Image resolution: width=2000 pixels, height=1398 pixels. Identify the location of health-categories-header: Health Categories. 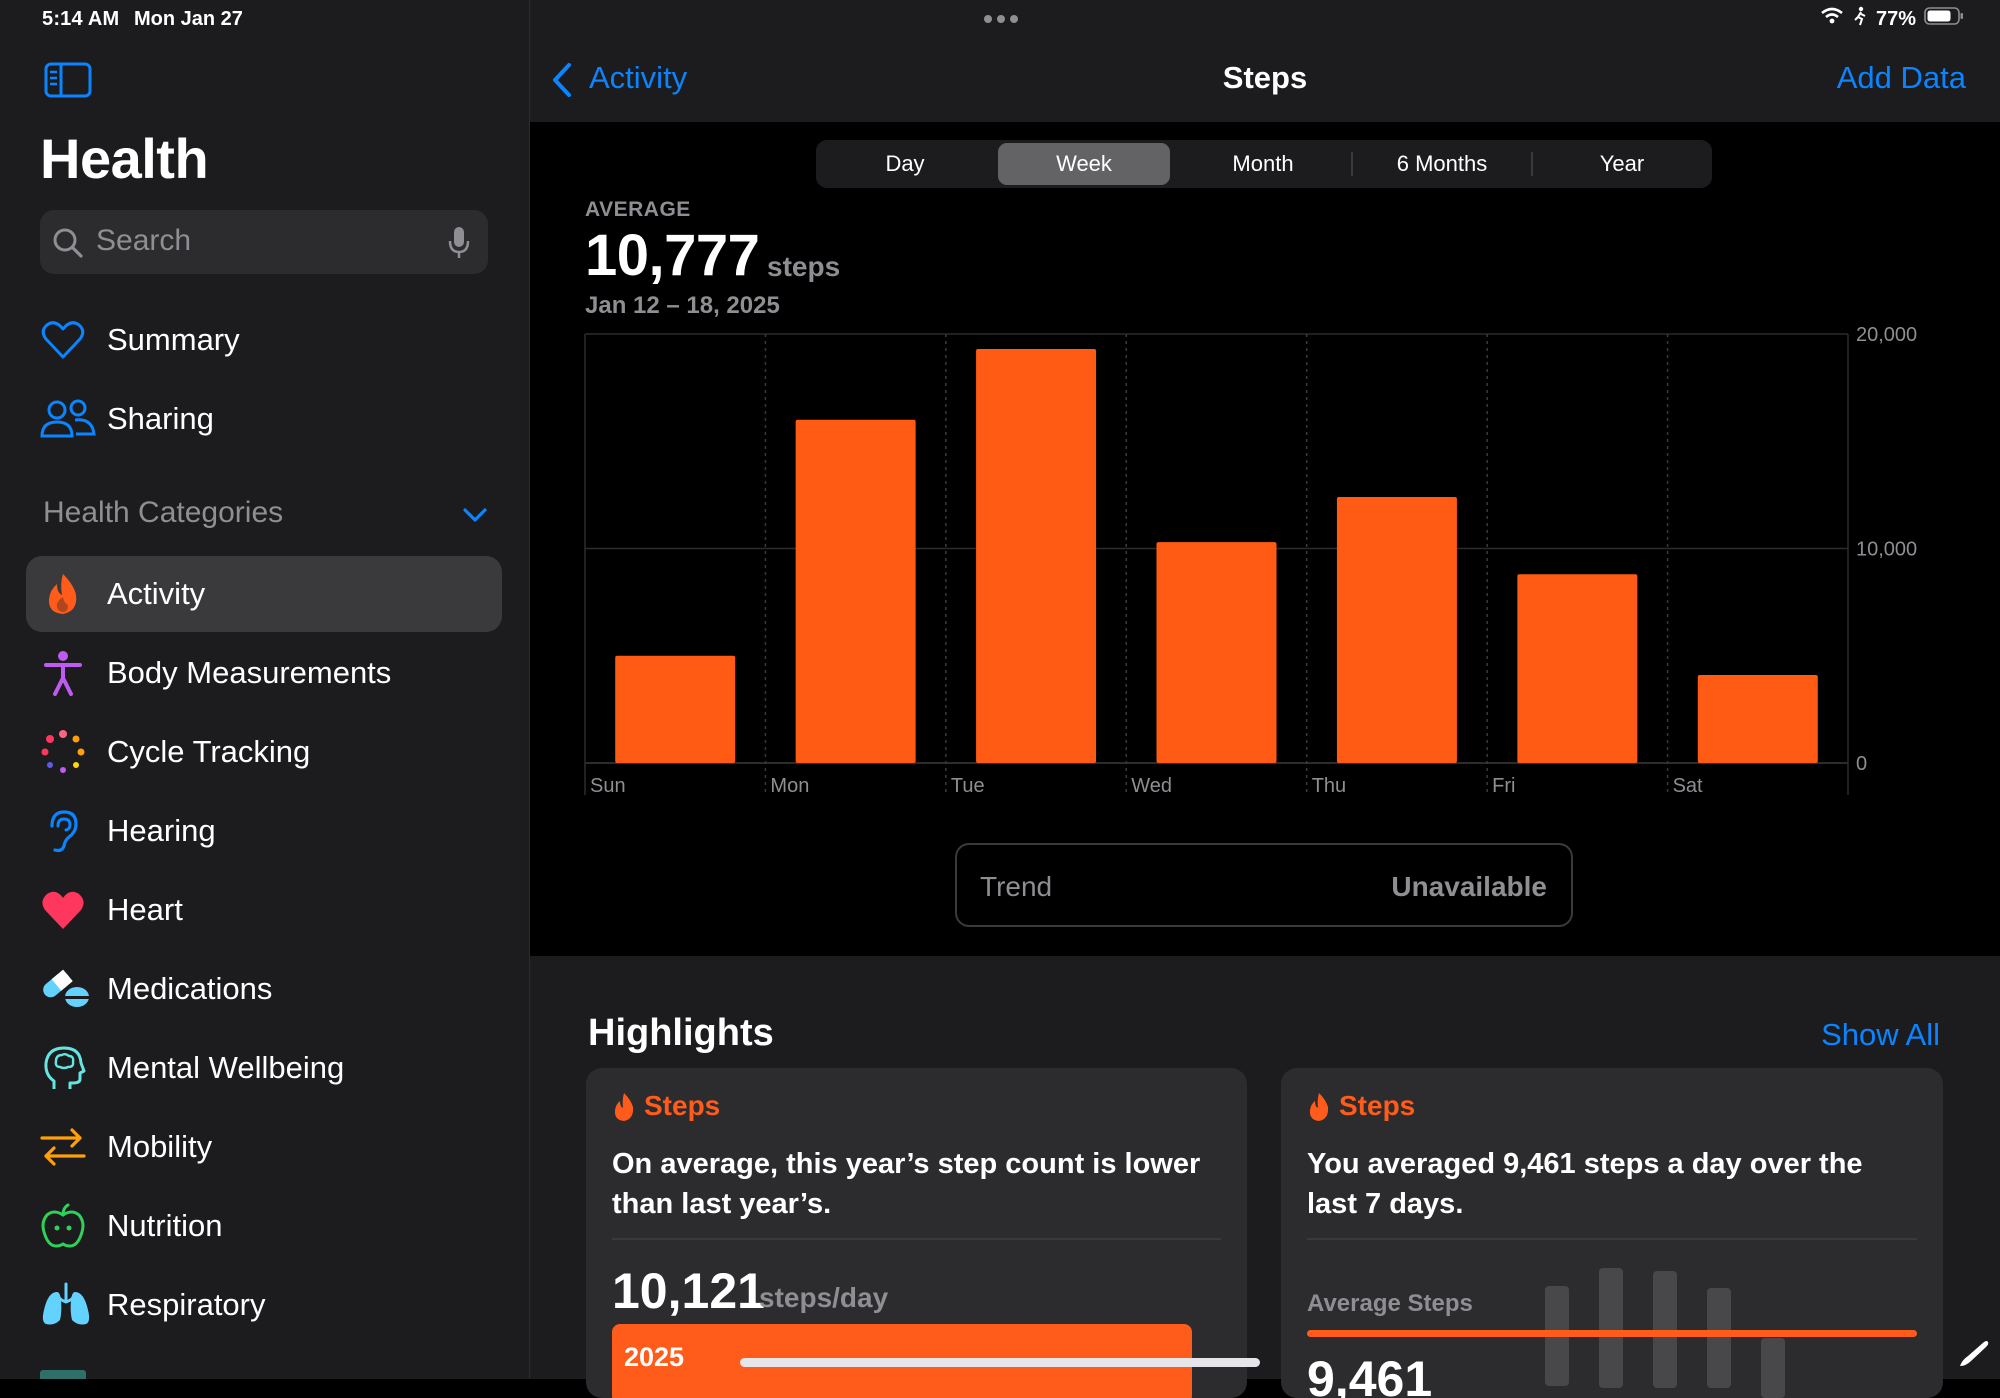
(163, 512).